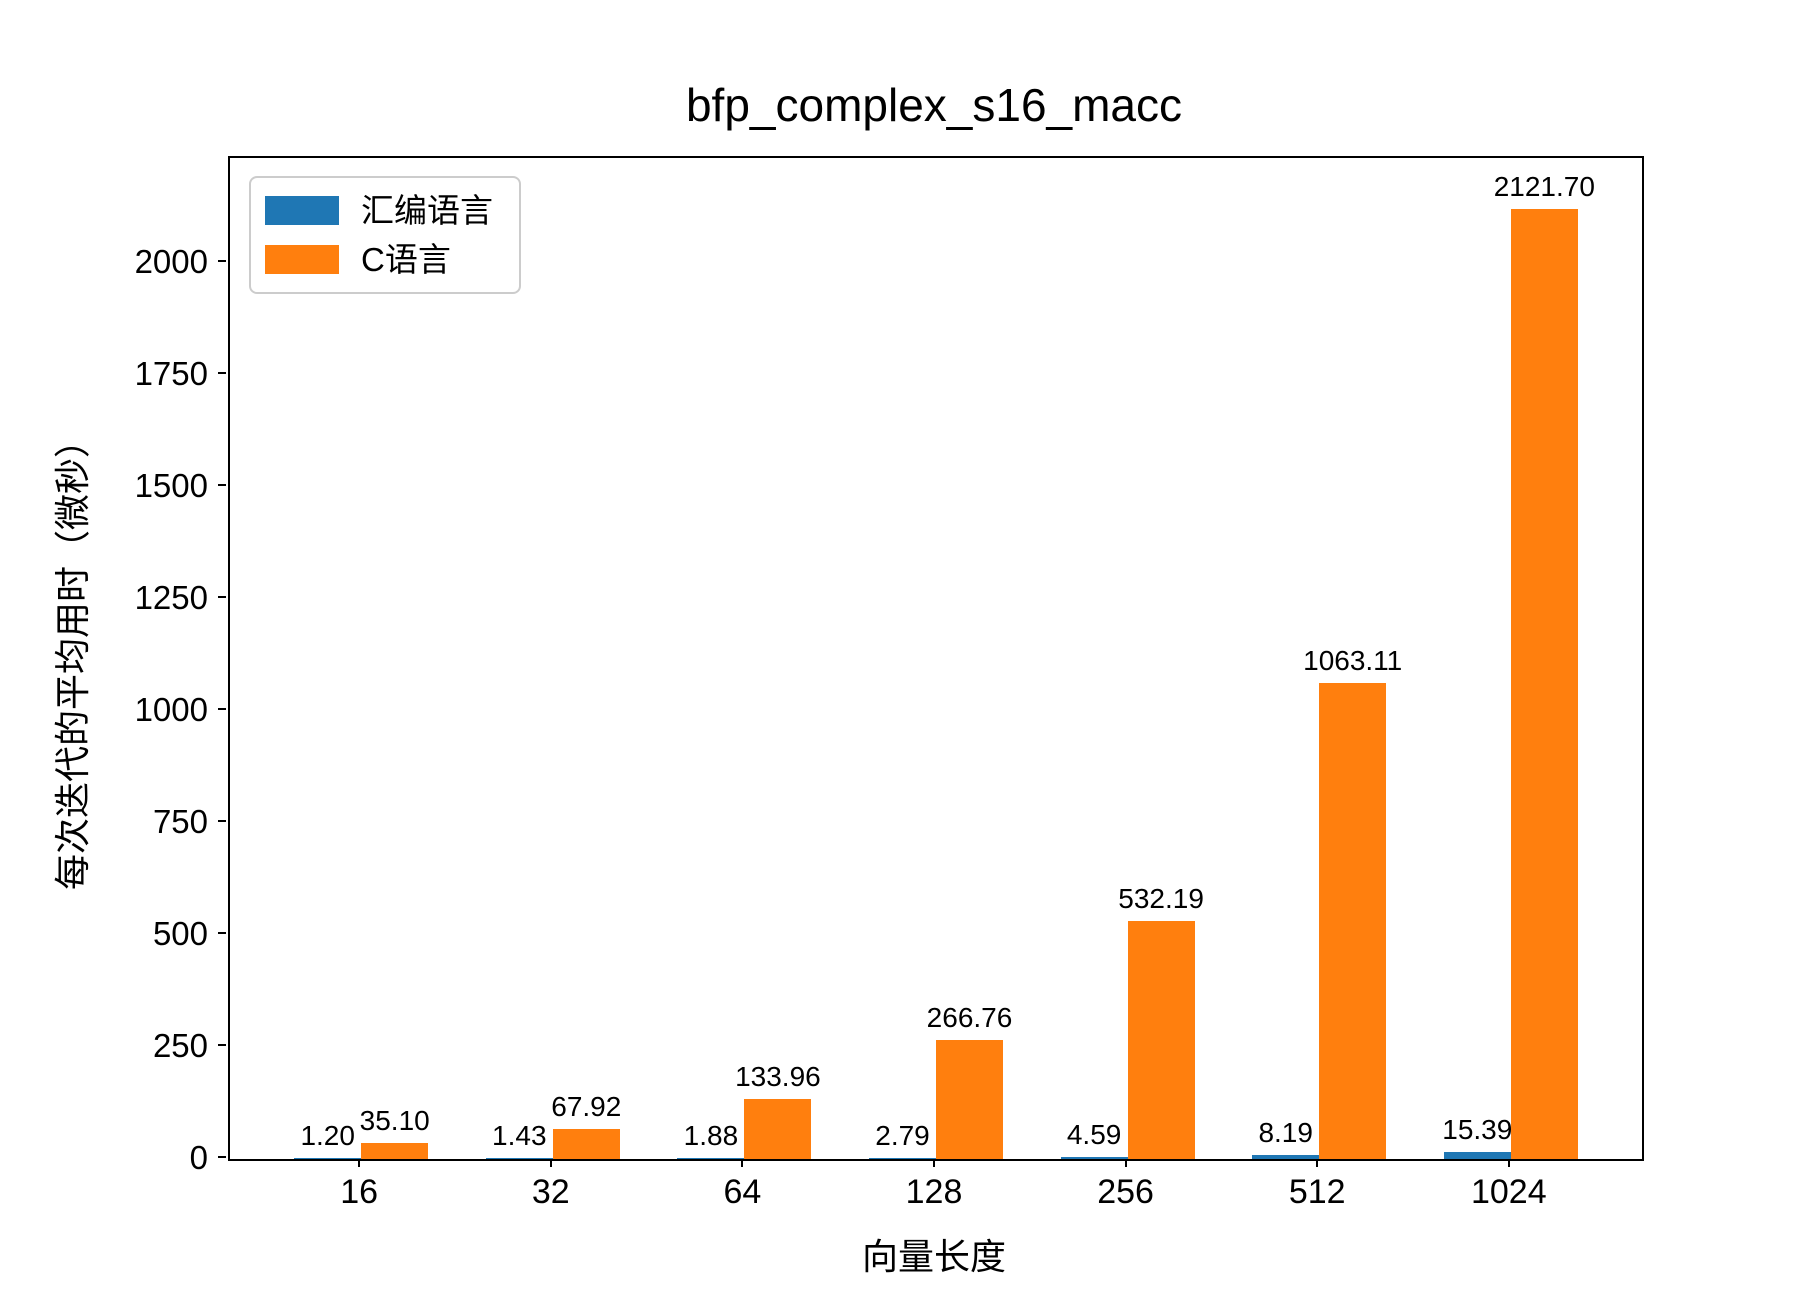 The width and height of the screenshot is (1820, 1300). I want to click on y-tick-label: 1500, so click(171, 486).